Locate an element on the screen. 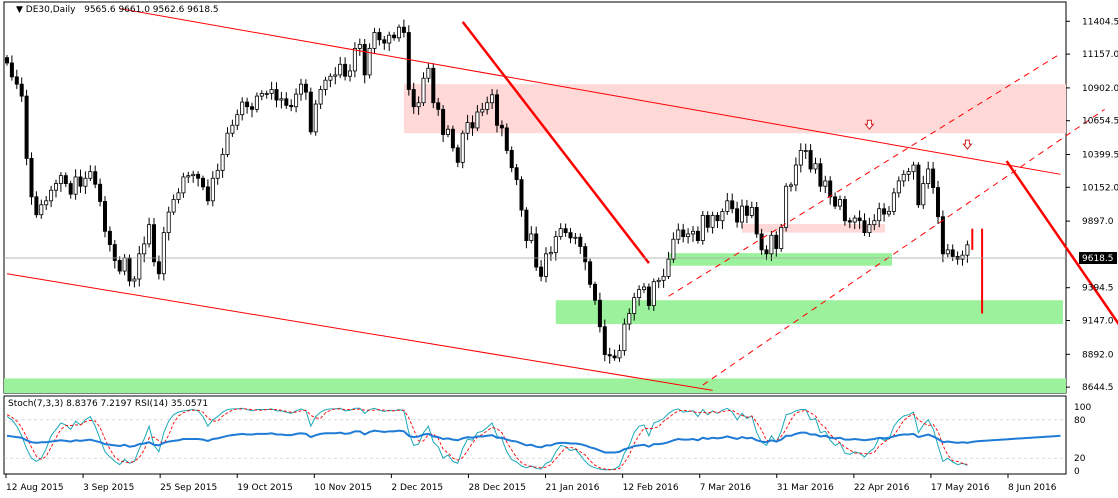  price-zone is located at coordinates (813, 228).